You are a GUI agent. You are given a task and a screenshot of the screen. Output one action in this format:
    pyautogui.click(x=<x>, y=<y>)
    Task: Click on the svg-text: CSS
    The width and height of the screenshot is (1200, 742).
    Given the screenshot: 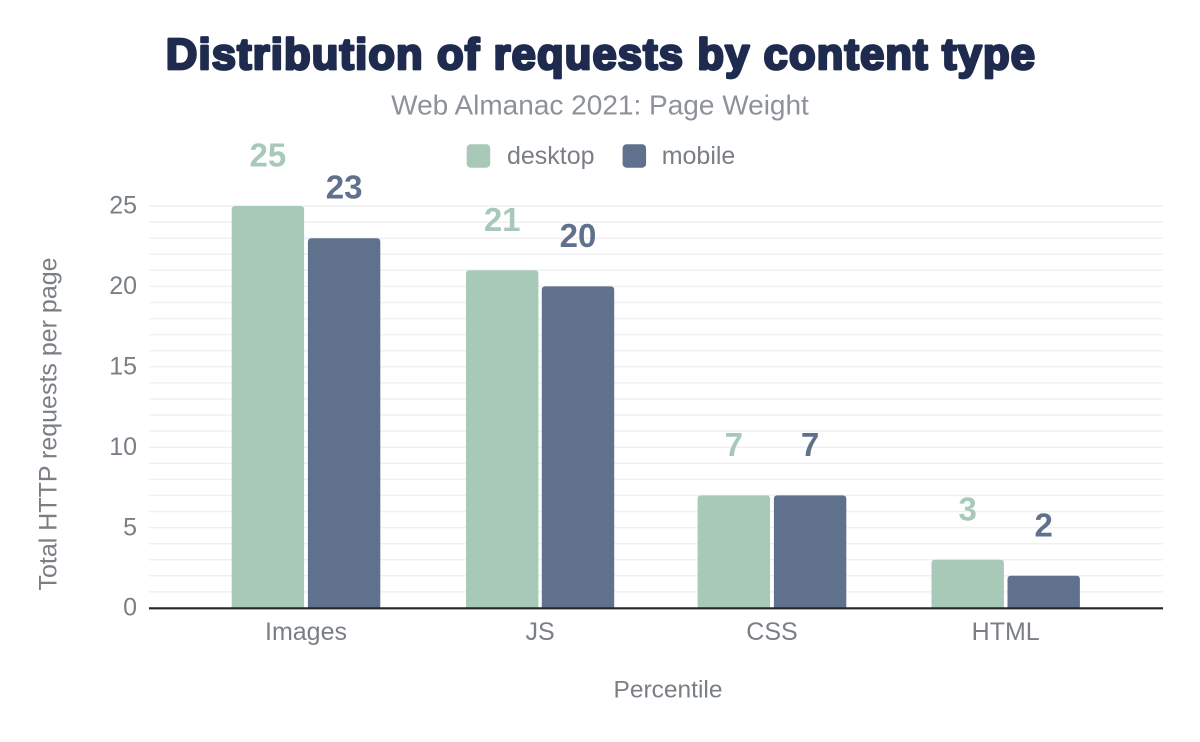 What is the action you would take?
    pyautogui.click(x=771, y=632)
    